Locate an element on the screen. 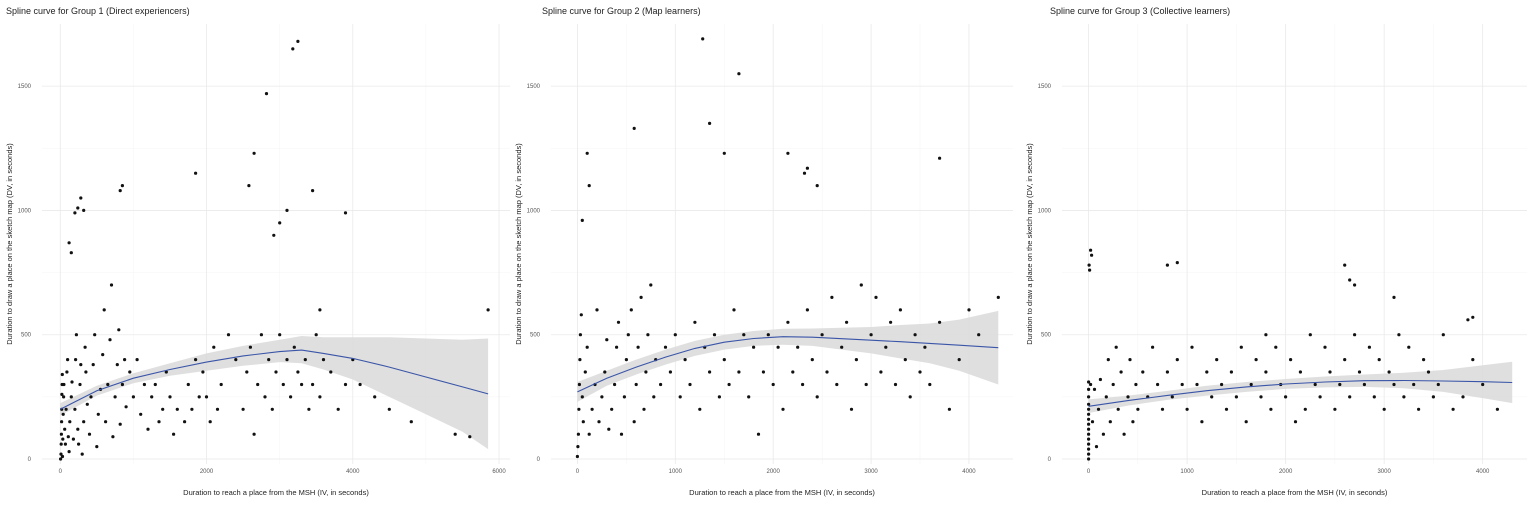 The image size is (1535, 508). y-tick-label: 500 is located at coordinates (1046, 336).